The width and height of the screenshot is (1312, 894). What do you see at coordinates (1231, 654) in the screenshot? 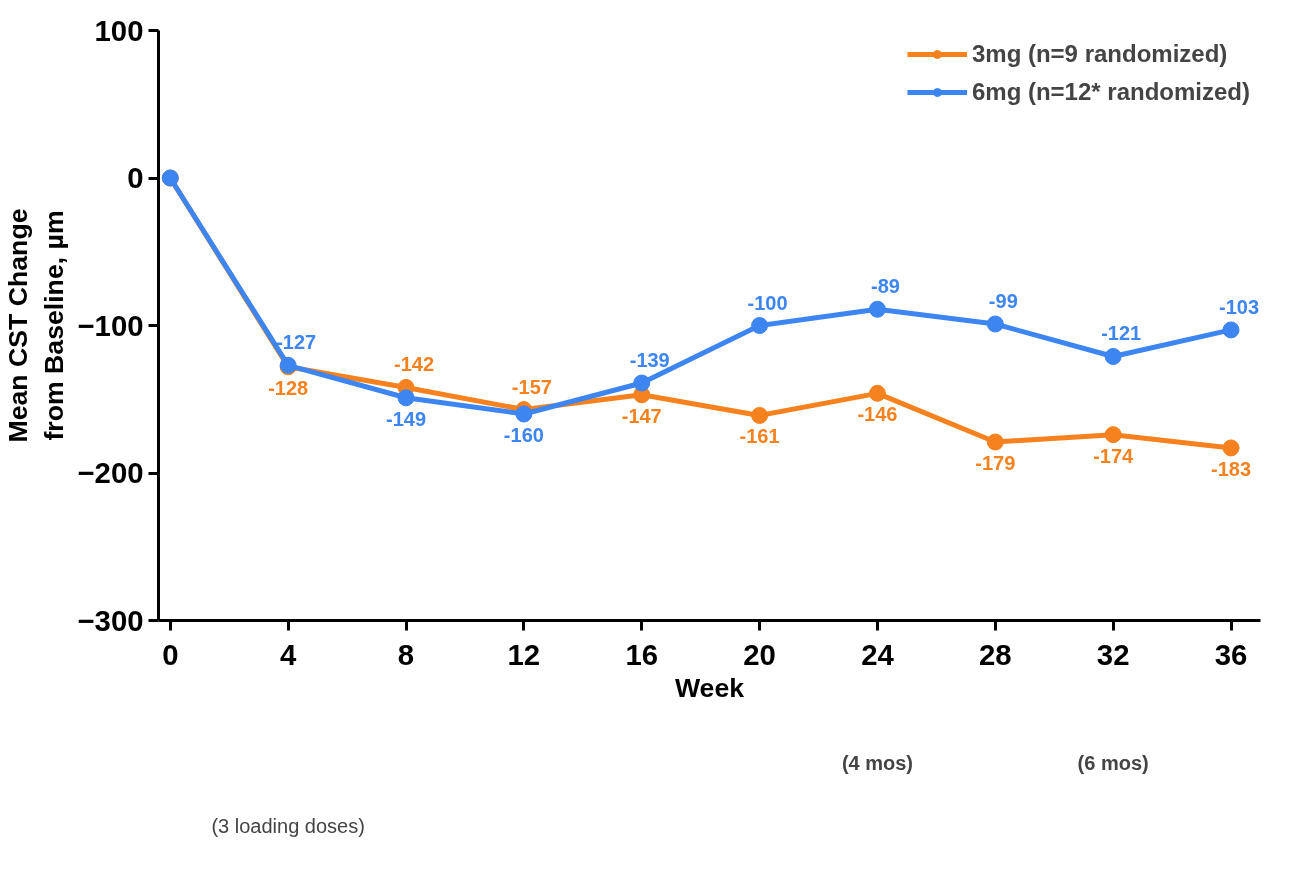
I see `x-tick-label: 36` at bounding box center [1231, 654].